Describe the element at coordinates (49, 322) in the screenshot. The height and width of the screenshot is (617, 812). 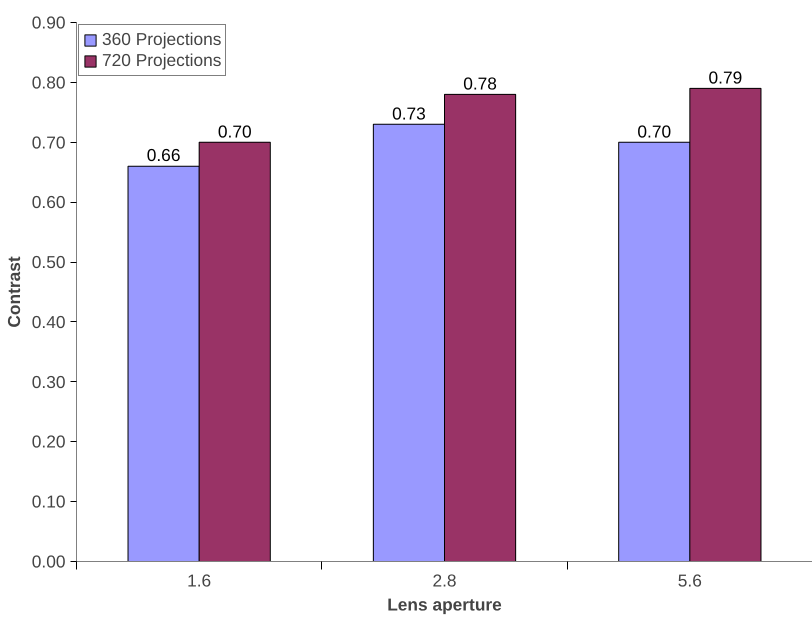
I see `y-tick-label: 0.40` at that location.